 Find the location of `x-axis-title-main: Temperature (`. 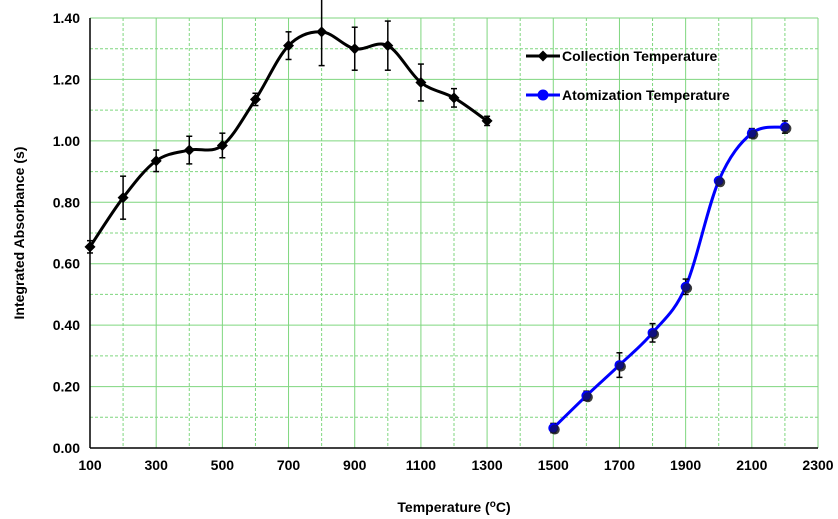

x-axis-title-main: Temperature ( is located at coordinates (443, 507).